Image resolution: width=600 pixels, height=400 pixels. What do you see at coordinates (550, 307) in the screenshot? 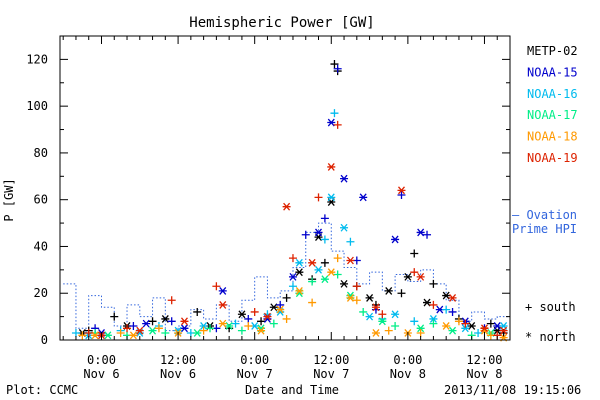
I see `marker-legend-south: + south` at bounding box center [550, 307].